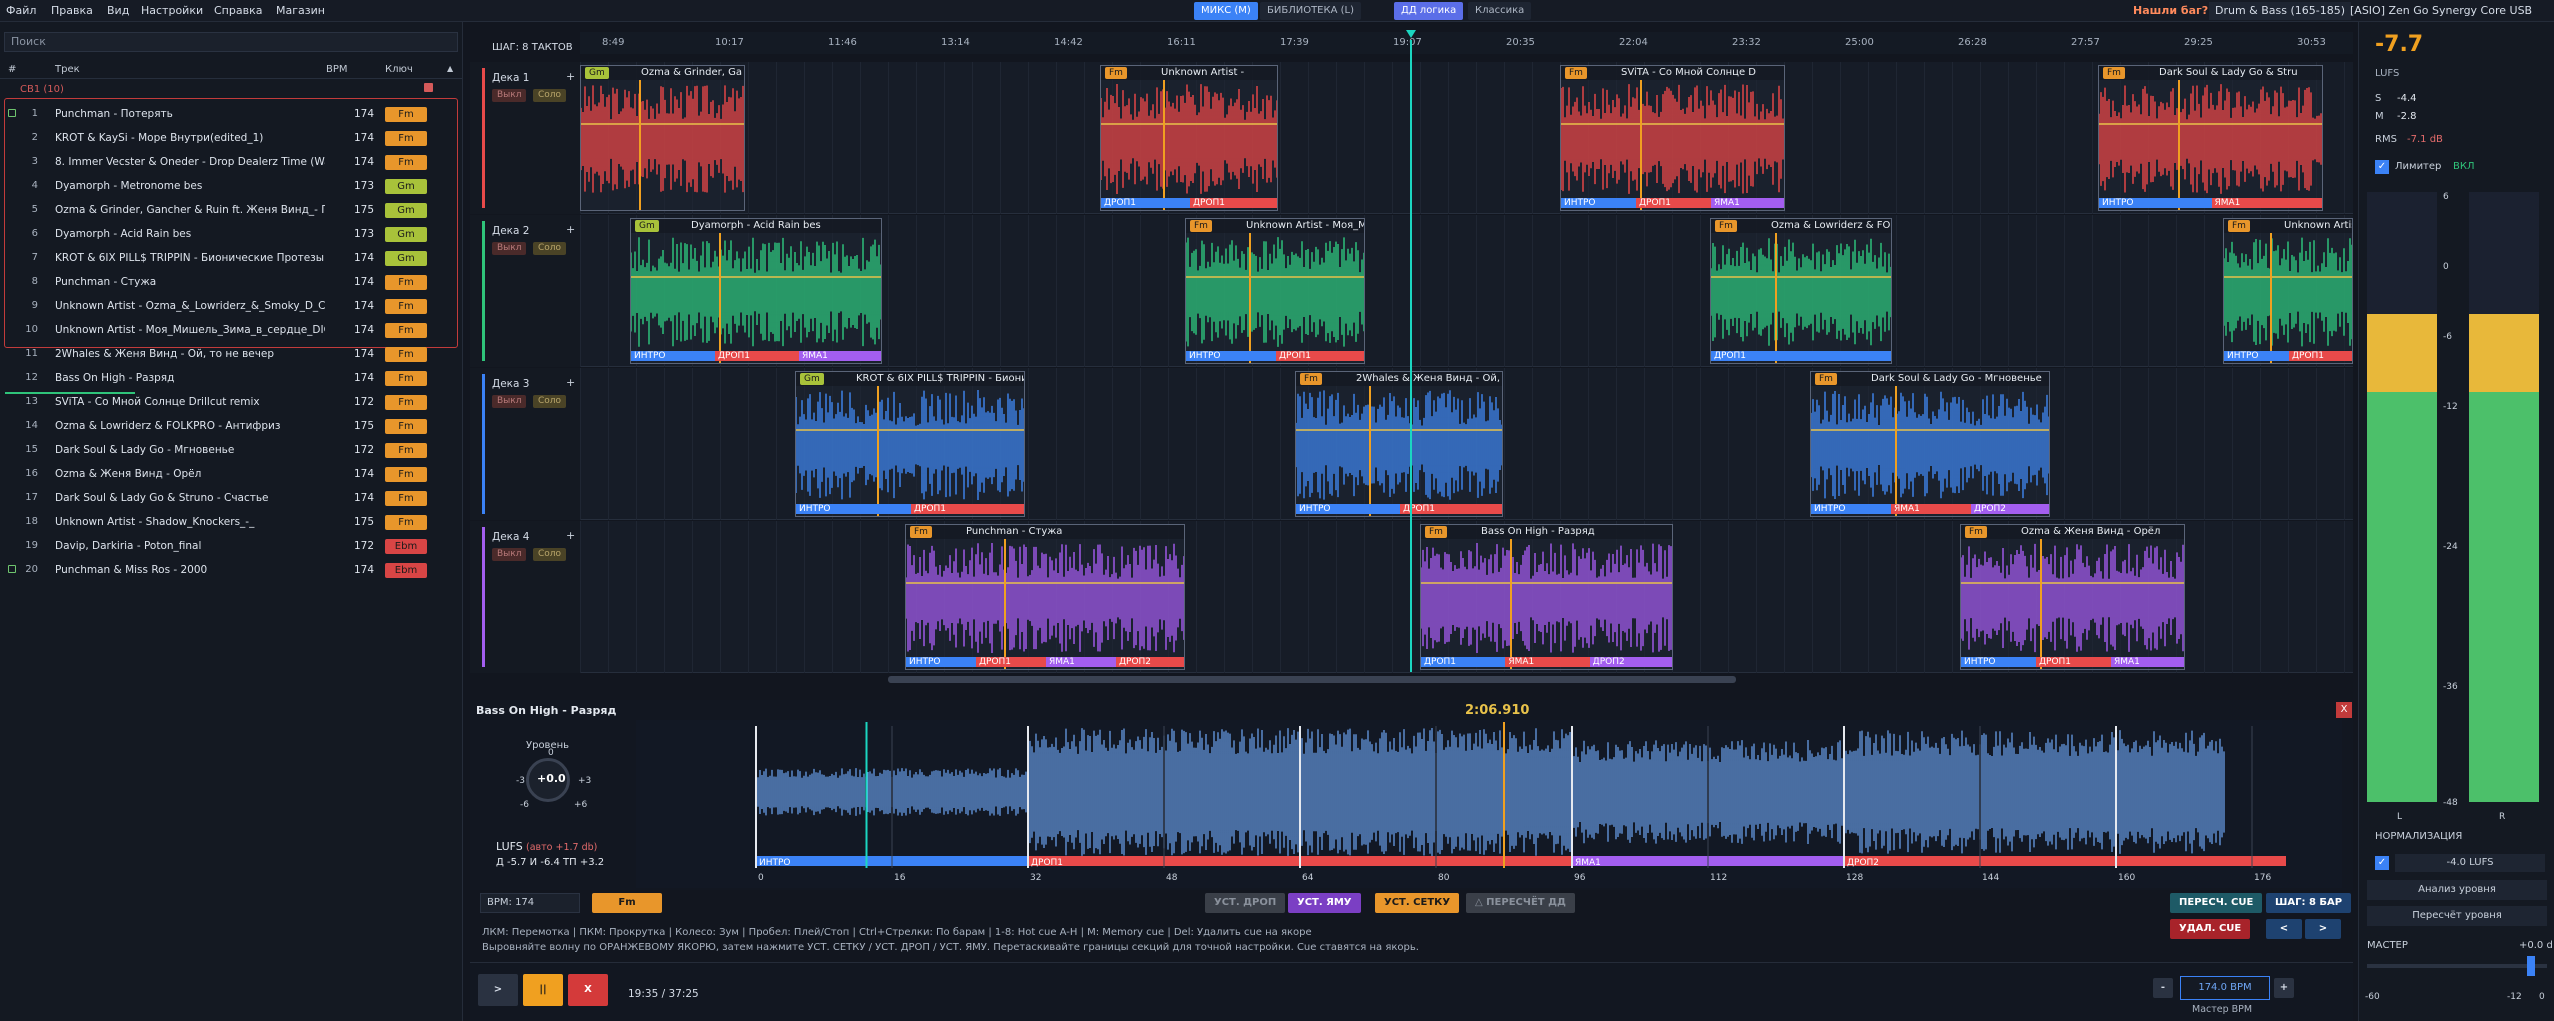 The width and height of the screenshot is (2554, 1021). Describe the element at coordinates (2382, 167) in the screenshot. I see `limiter-checkbox: ✓` at that location.